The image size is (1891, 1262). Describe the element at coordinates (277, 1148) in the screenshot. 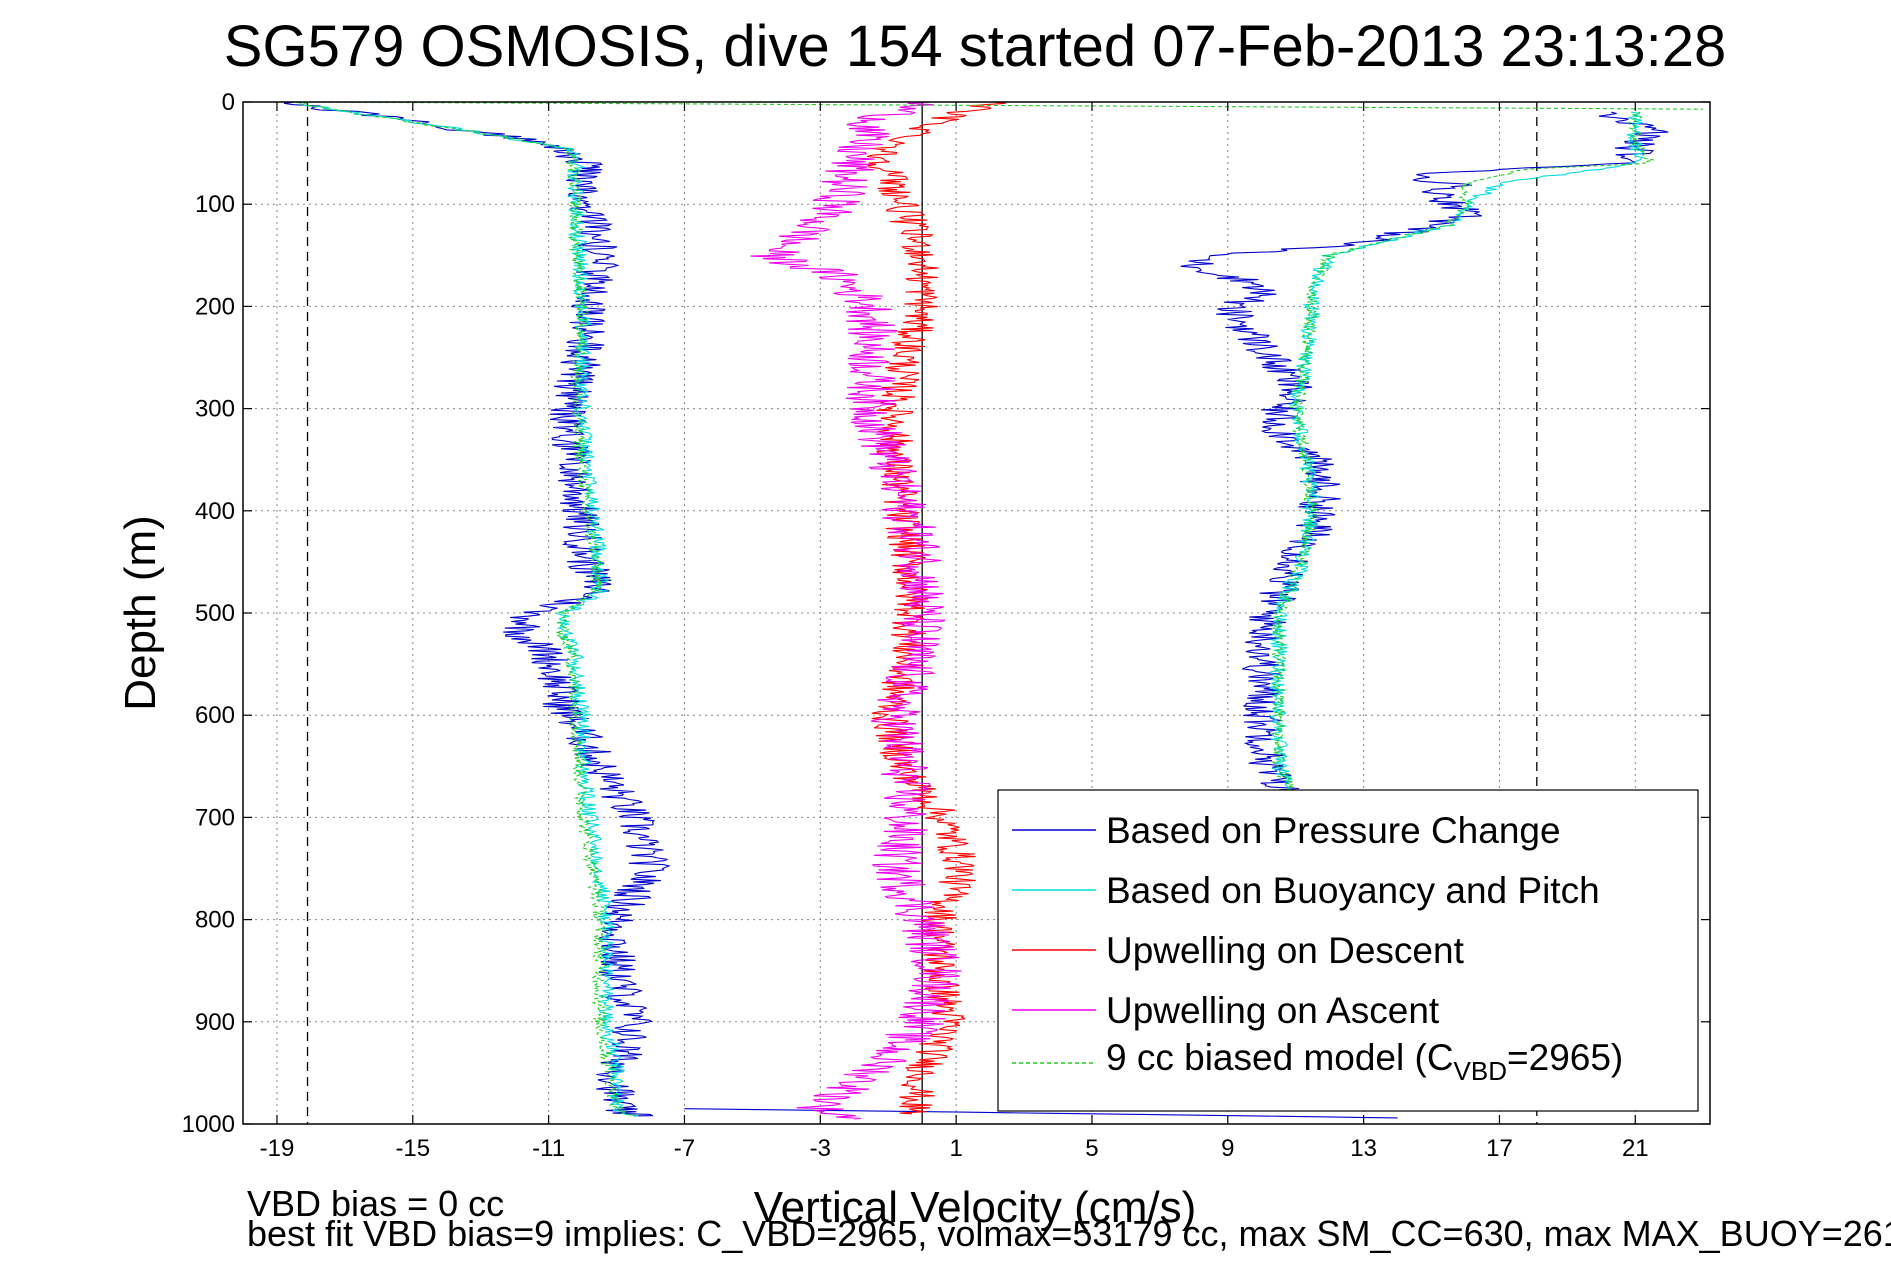

I see `x-tick-label: -19` at that location.